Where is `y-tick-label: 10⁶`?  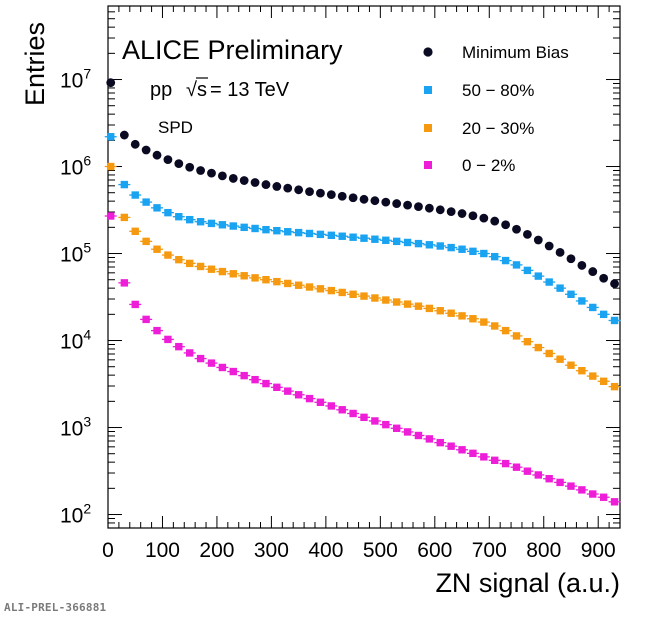
y-tick-label: 10⁶ is located at coordinates (75, 166).